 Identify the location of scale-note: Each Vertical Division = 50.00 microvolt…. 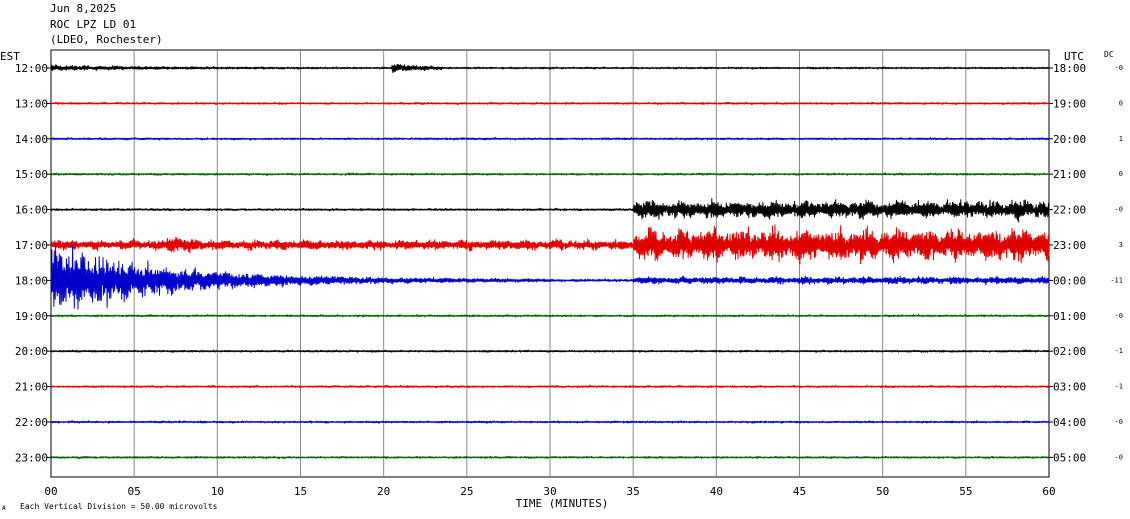
(119, 506).